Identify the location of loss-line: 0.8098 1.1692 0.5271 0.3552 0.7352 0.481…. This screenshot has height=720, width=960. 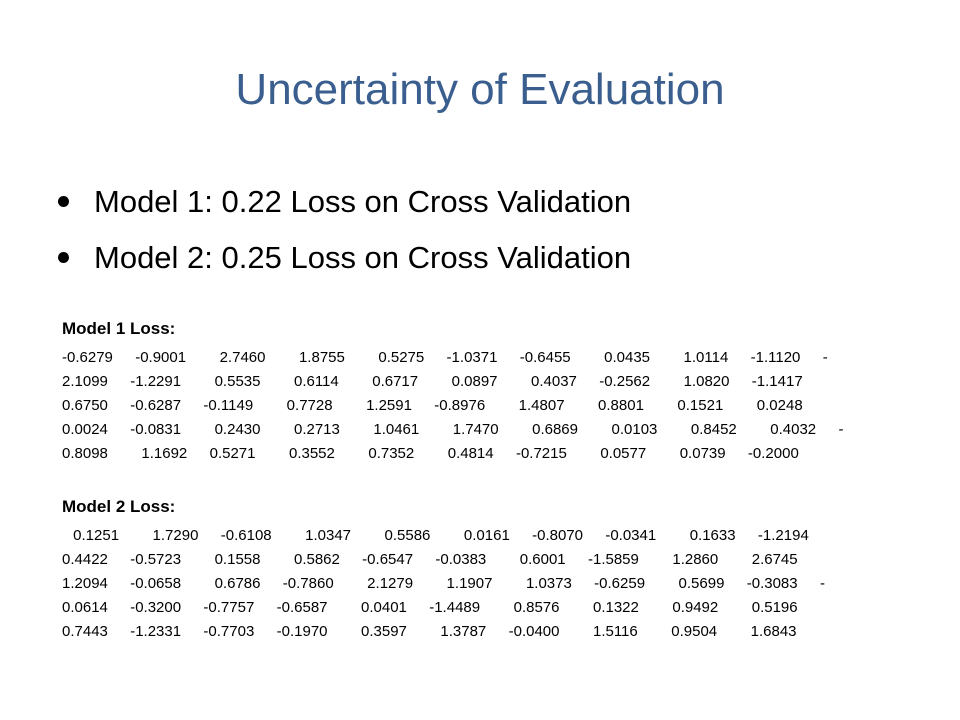
(430, 453).